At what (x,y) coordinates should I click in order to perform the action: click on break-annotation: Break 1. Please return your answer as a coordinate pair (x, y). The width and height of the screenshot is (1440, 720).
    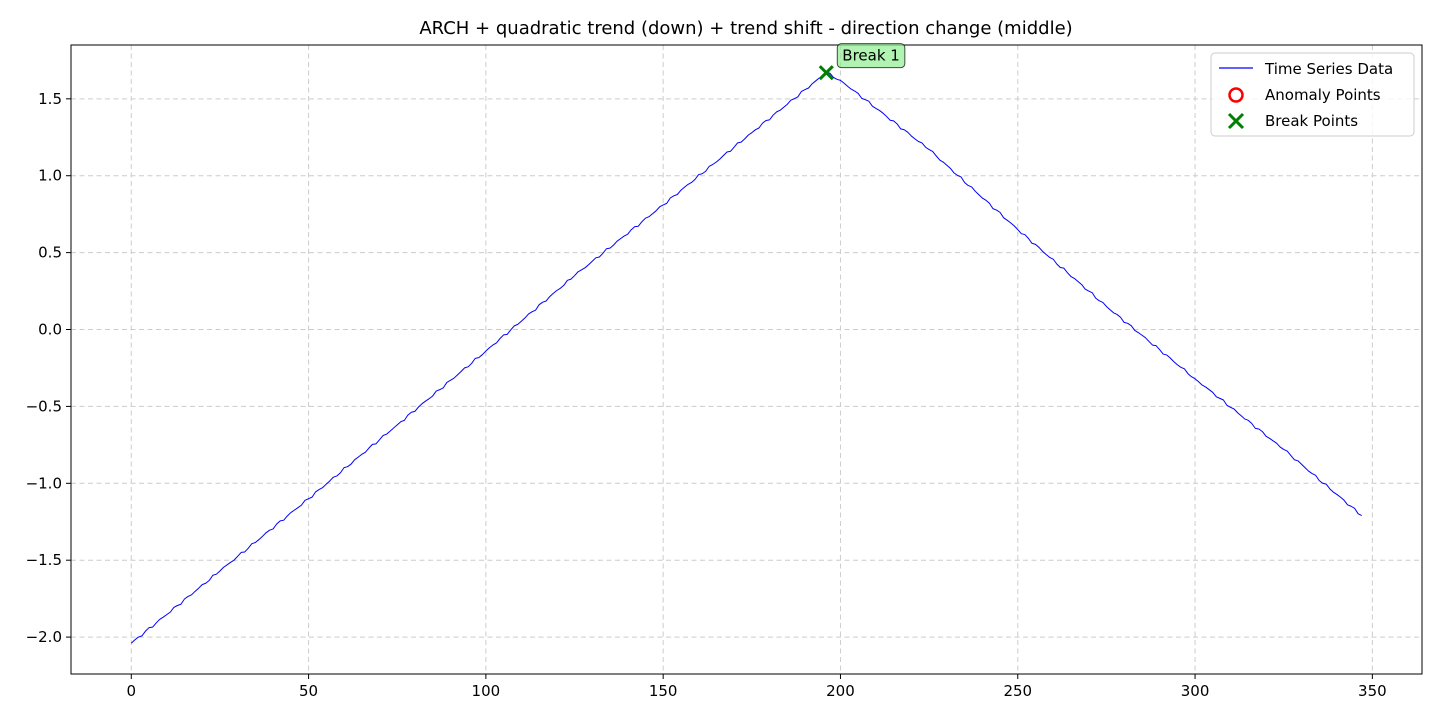
    Looking at the image, I should click on (871, 56).